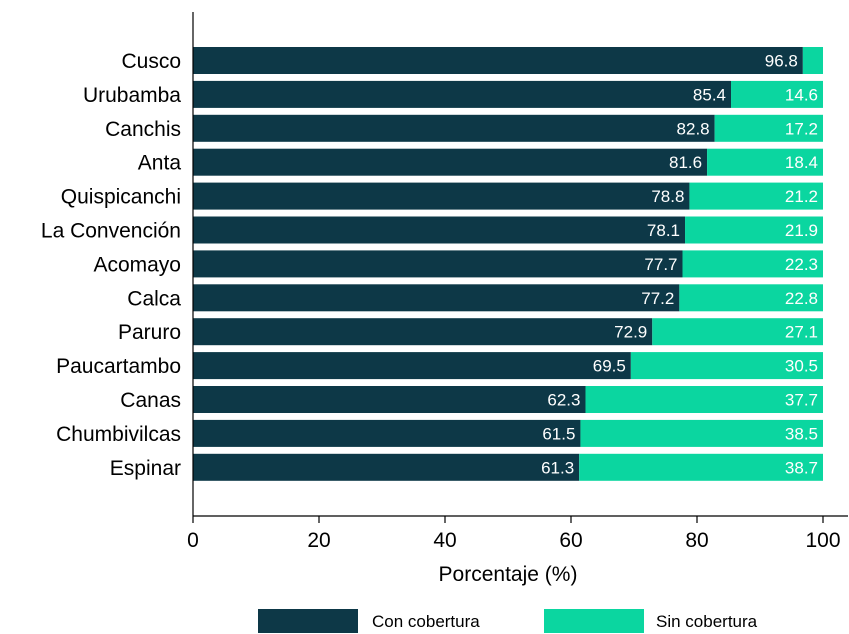 This screenshot has width=849, height=634. I want to click on category-label-paucartambo: Paucartambo, so click(118, 366).